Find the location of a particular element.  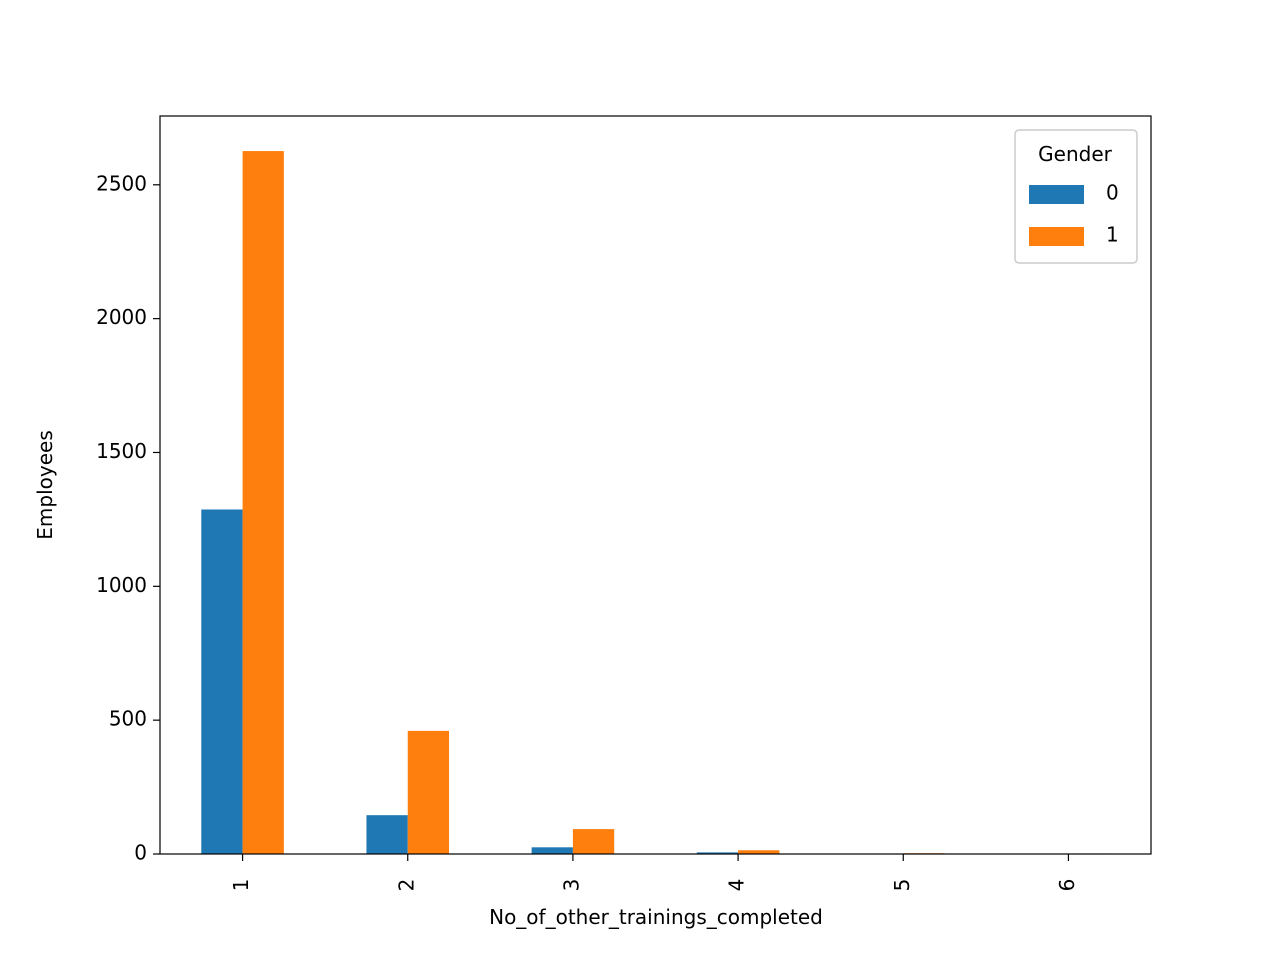

y-axis-label: Employees is located at coordinates (45, 484).